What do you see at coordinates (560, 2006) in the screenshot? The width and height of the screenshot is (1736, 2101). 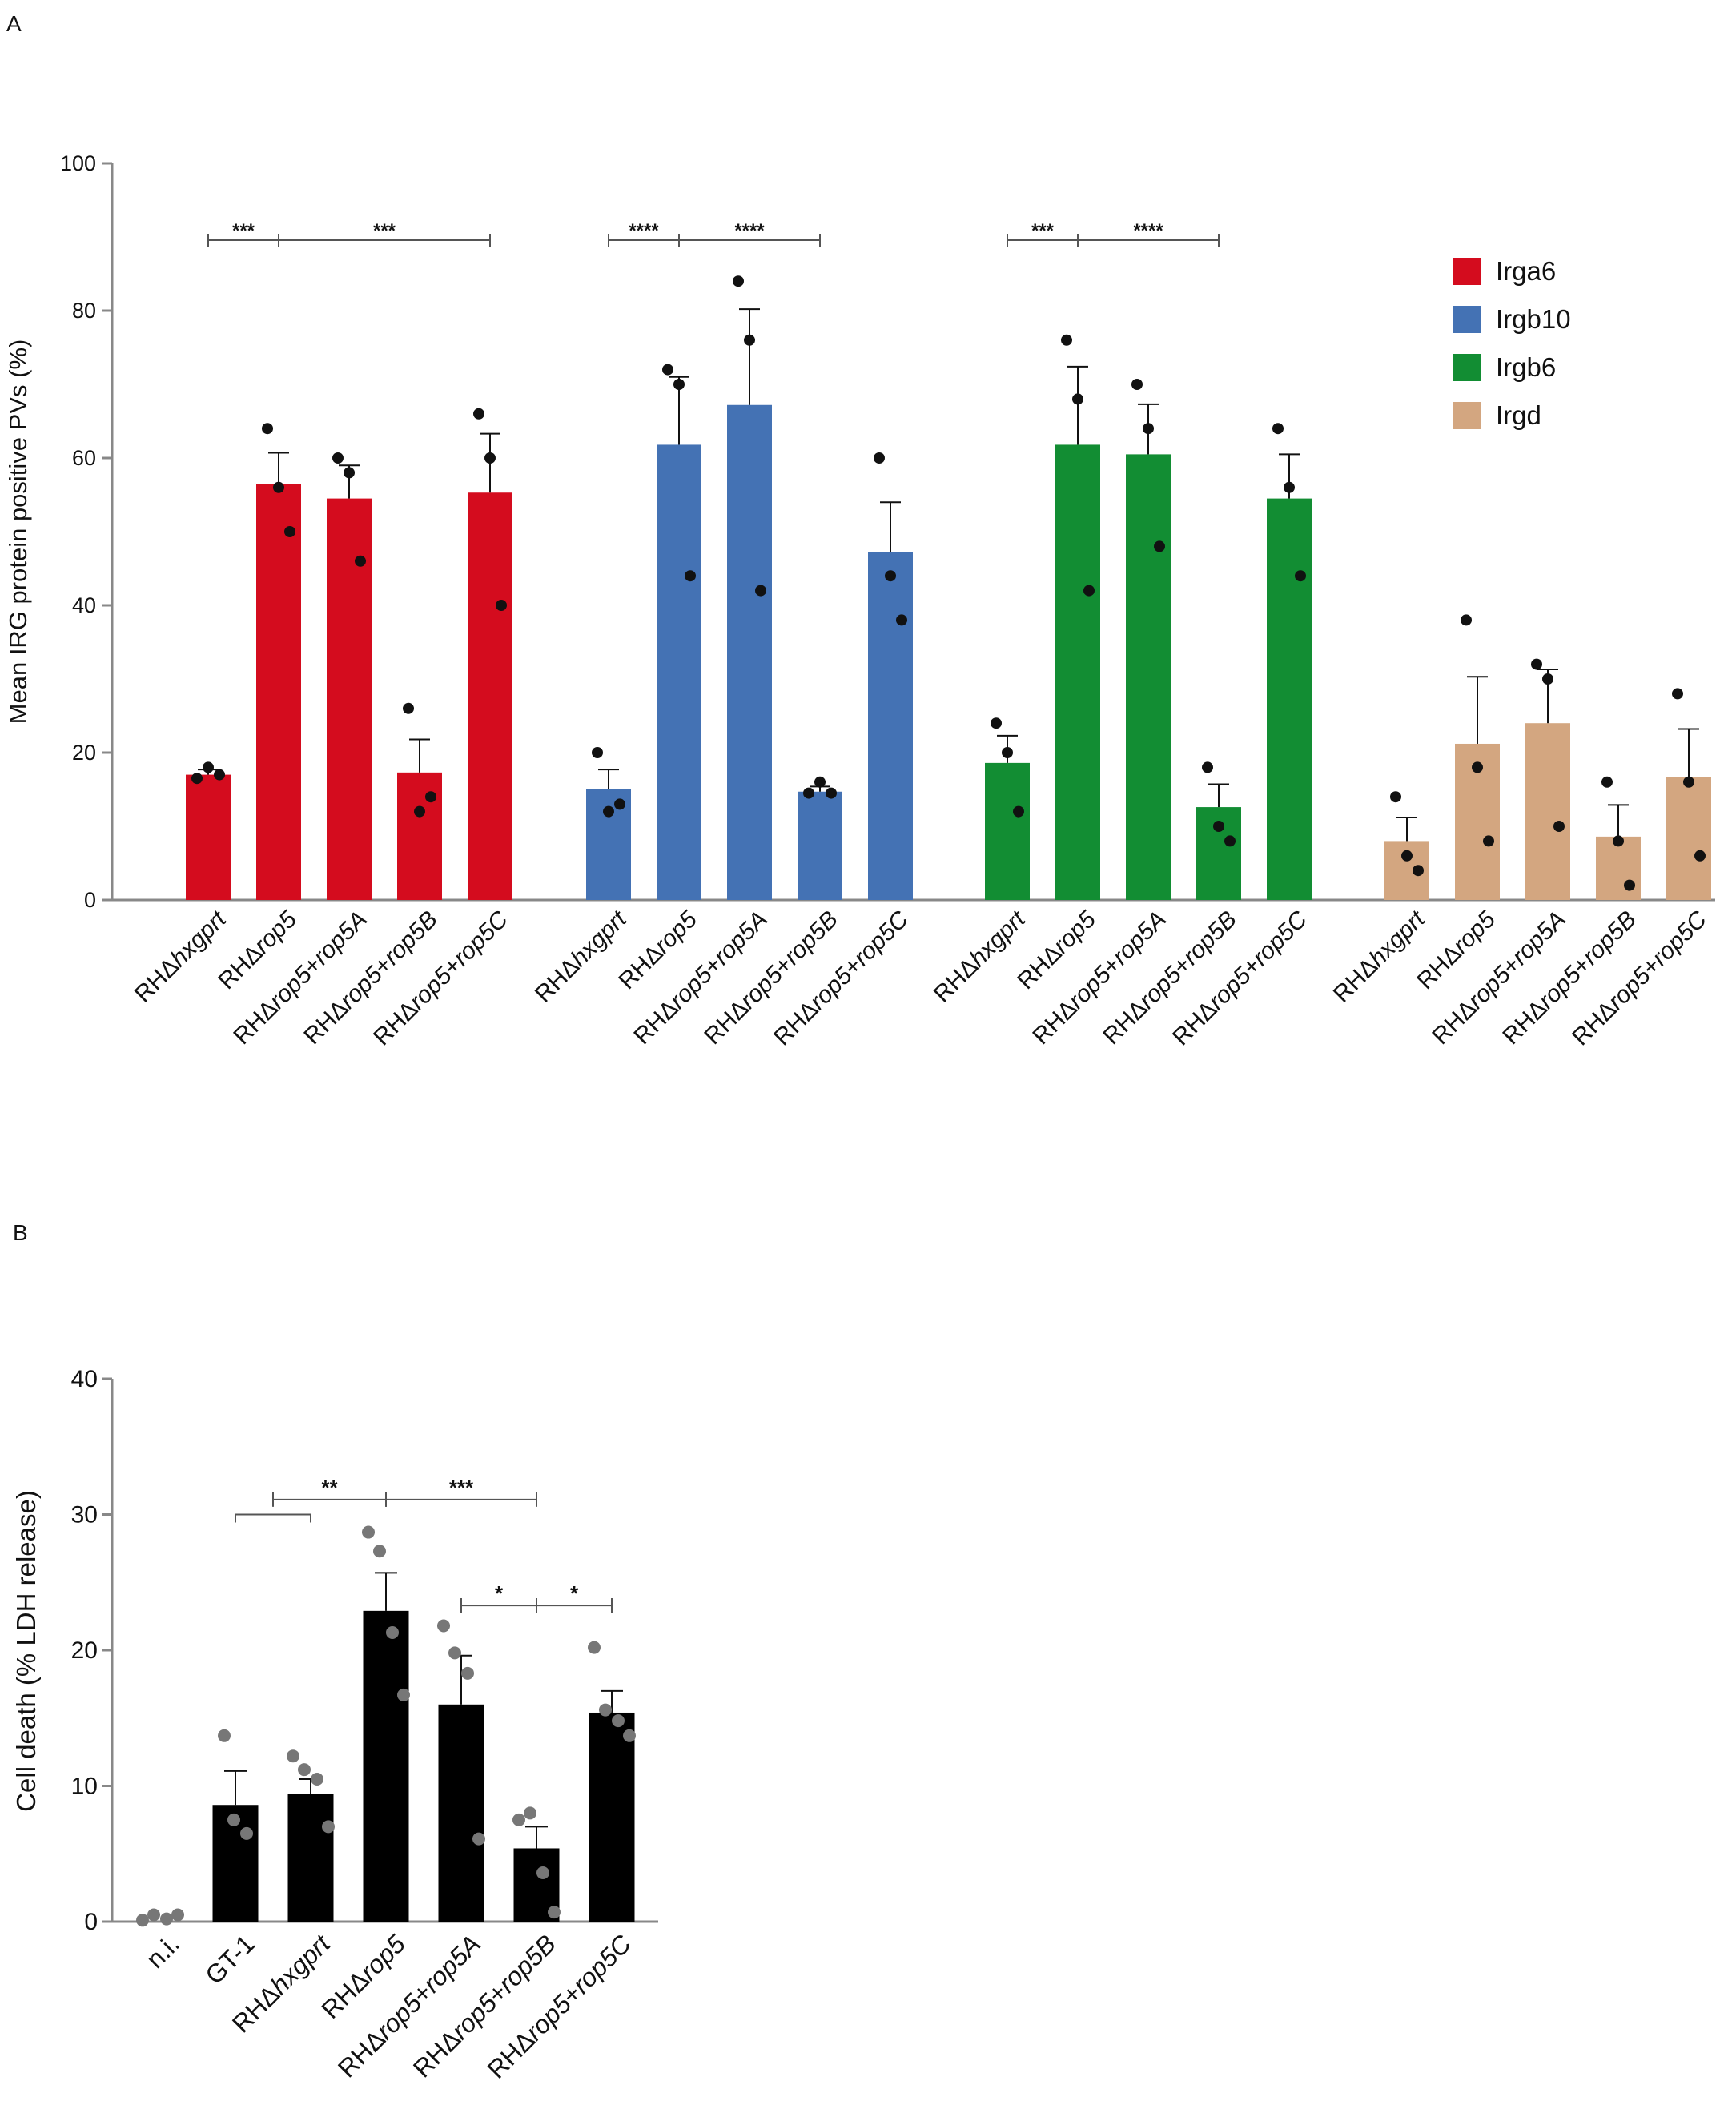 I see `b-x-tick-label: RHΔrop5+rop5C` at bounding box center [560, 2006].